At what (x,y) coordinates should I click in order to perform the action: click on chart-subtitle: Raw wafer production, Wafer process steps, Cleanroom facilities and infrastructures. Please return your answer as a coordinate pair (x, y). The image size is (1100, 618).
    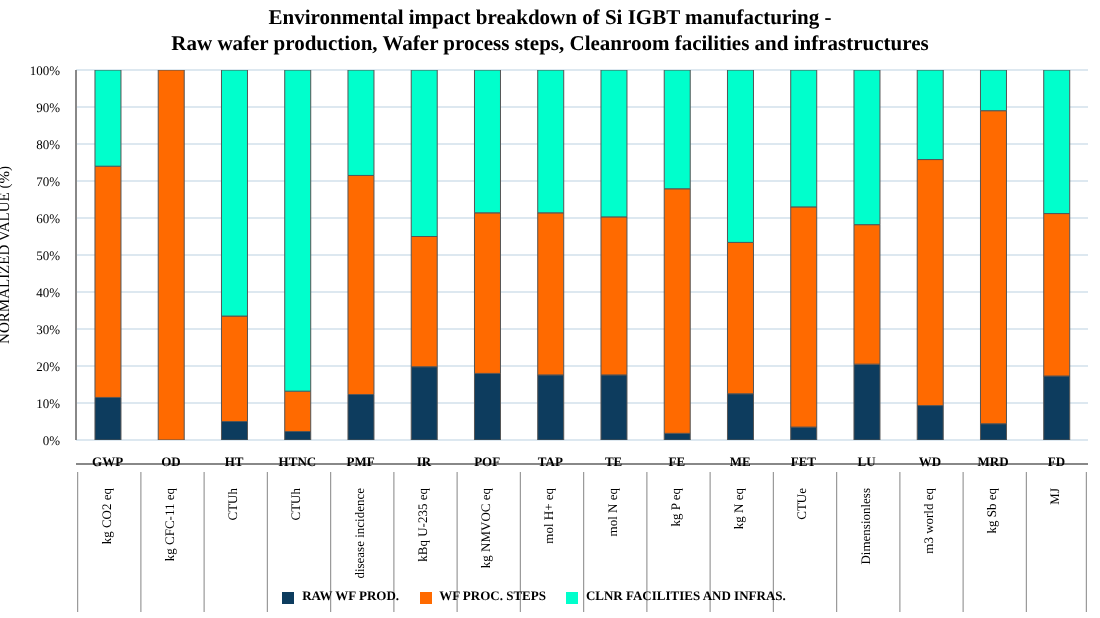
    Looking at the image, I should click on (550, 45).